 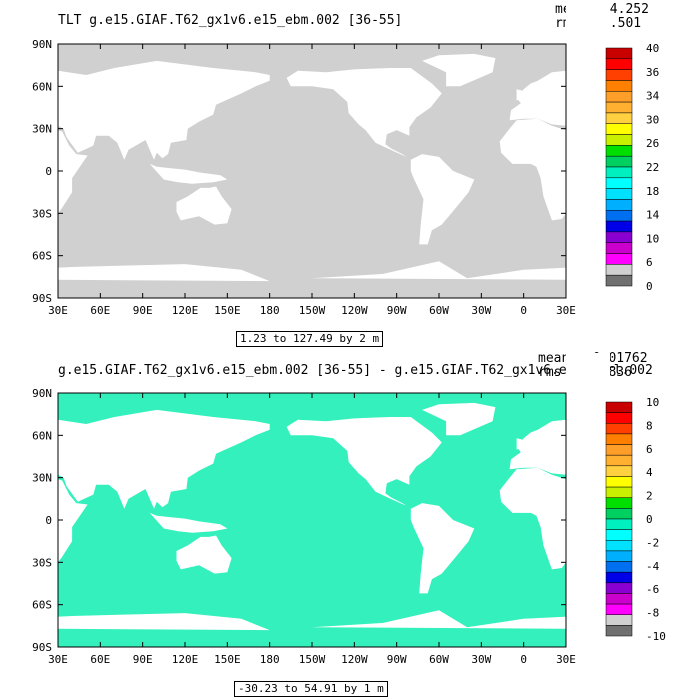 I want to click on colorbar-label: -10, so click(x=656, y=636).